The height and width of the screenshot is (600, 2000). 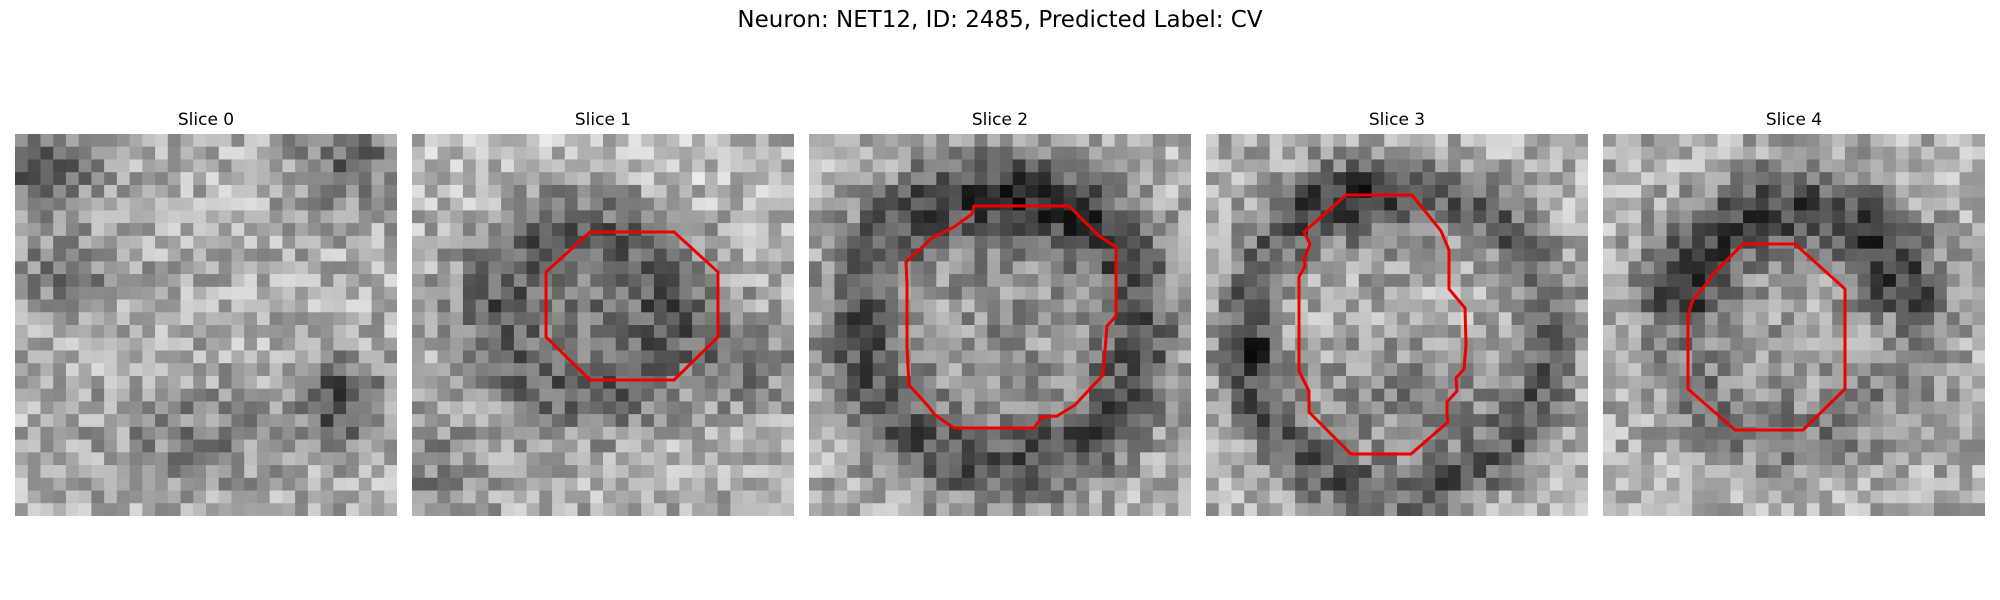 I want to click on slice-0-image, so click(x=206, y=325).